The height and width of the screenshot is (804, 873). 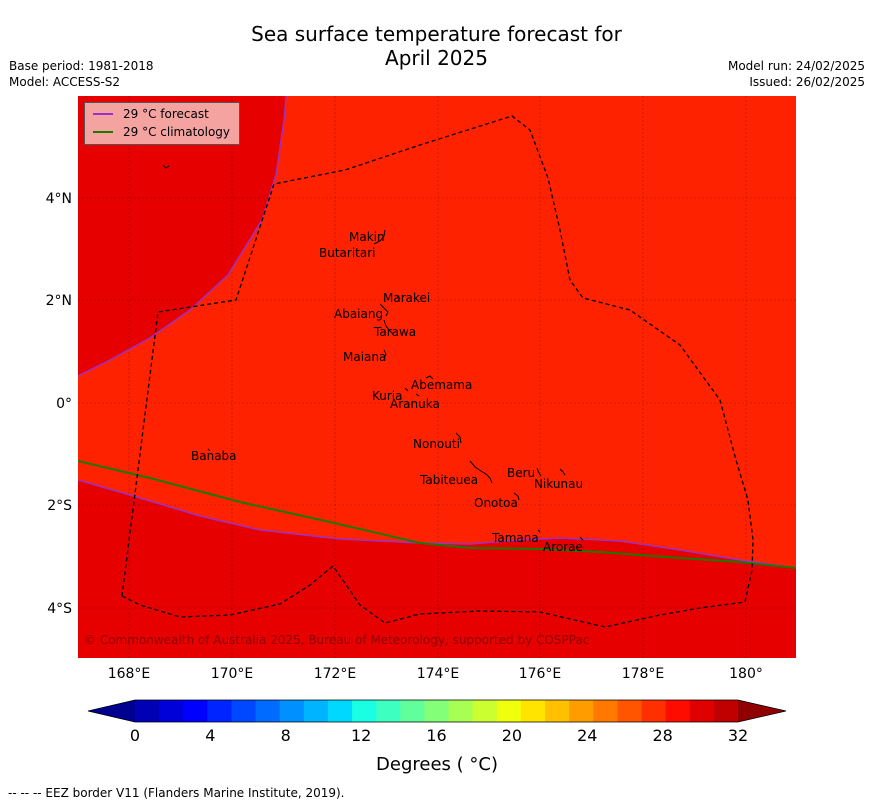 What do you see at coordinates (563, 547) in the screenshot?
I see `island-label-arorae: Arorae` at bounding box center [563, 547].